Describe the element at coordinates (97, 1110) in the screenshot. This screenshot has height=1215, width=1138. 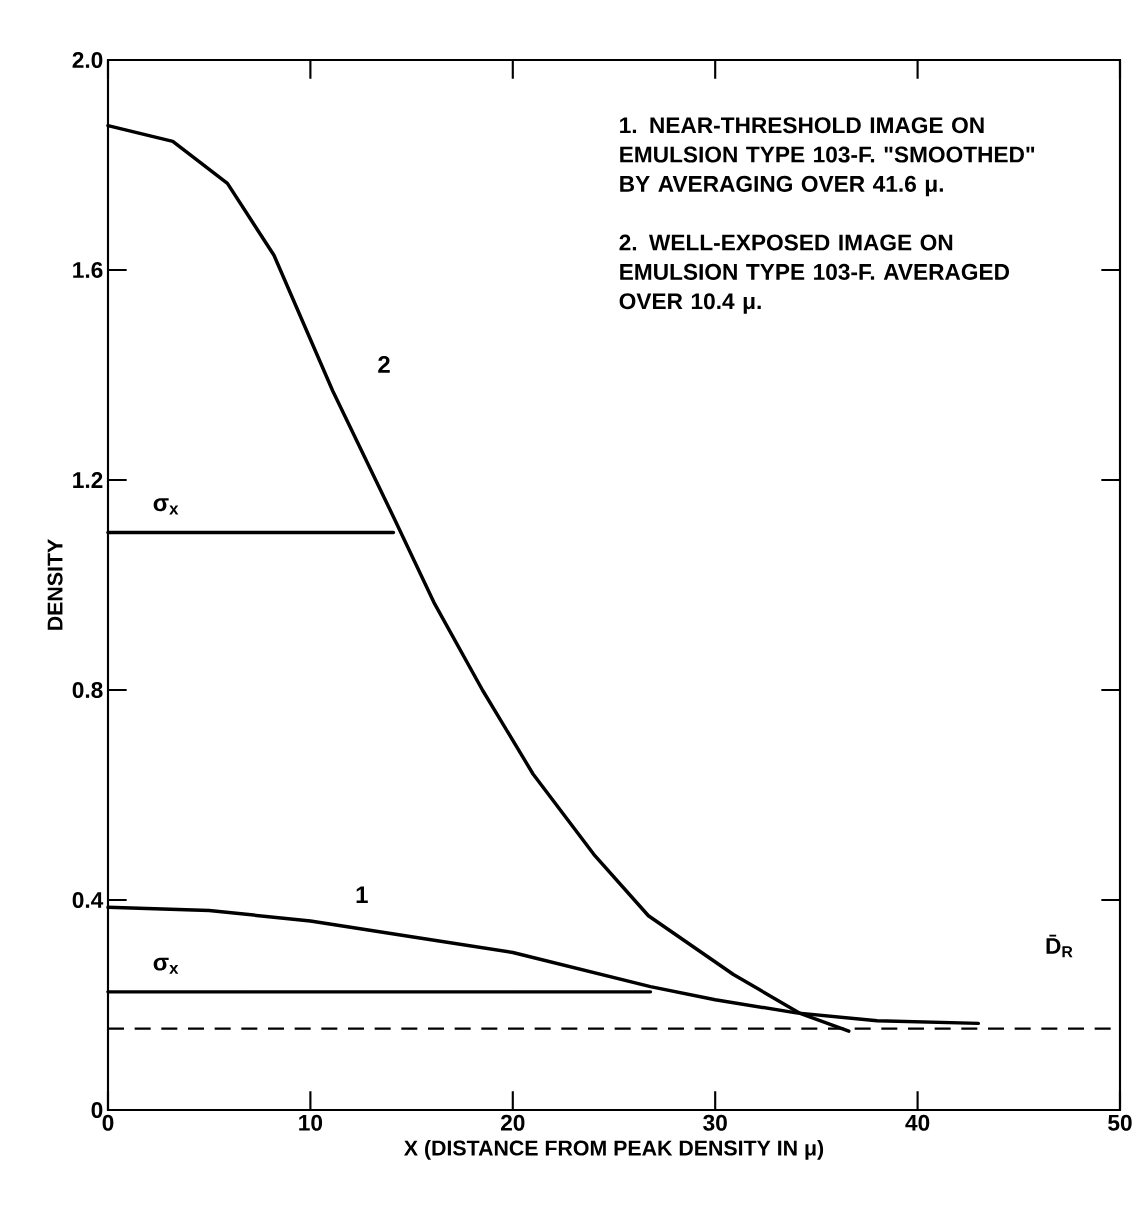
I see `y-tick-label: 0` at that location.